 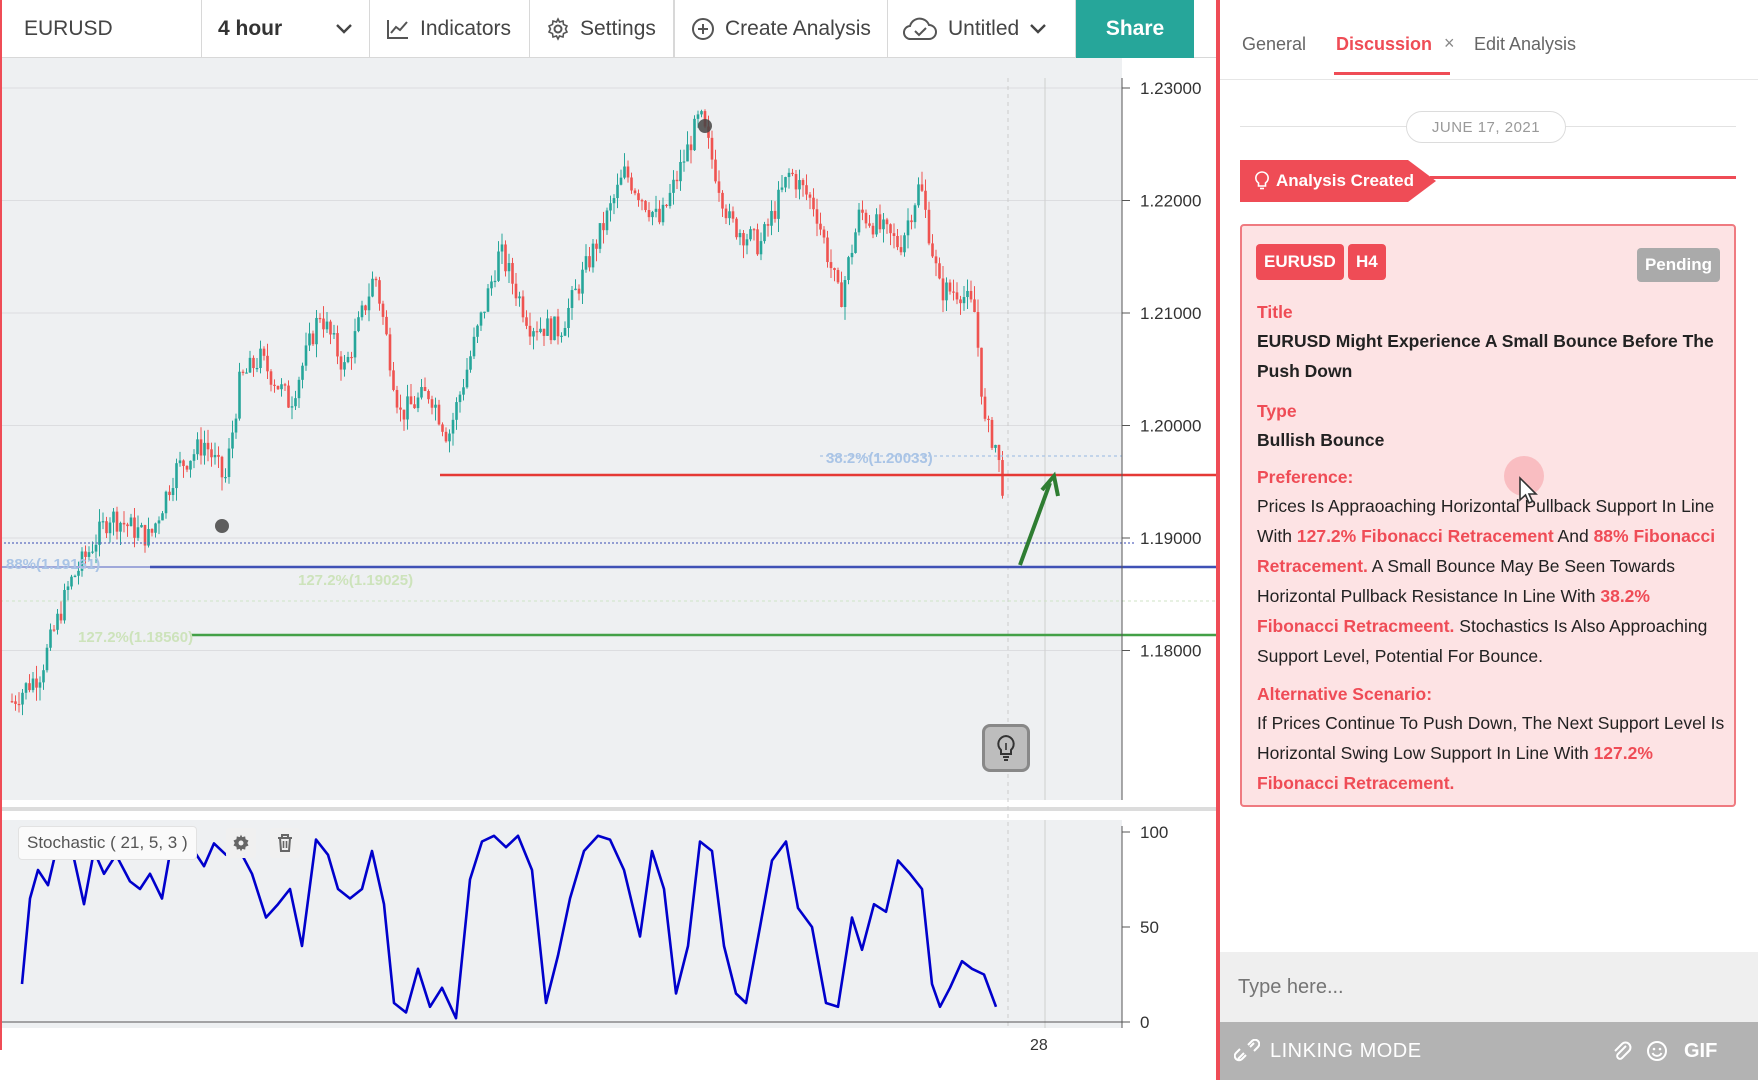 I want to click on panel-divider, so click(x=1218, y=540).